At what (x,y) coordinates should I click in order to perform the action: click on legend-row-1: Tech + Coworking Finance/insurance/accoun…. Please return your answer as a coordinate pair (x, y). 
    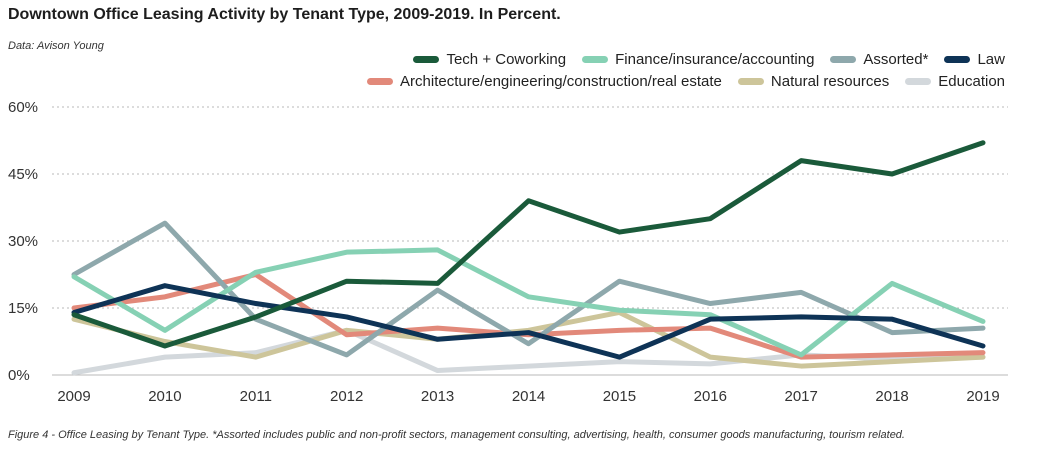
    Looking at the image, I should click on (709, 59).